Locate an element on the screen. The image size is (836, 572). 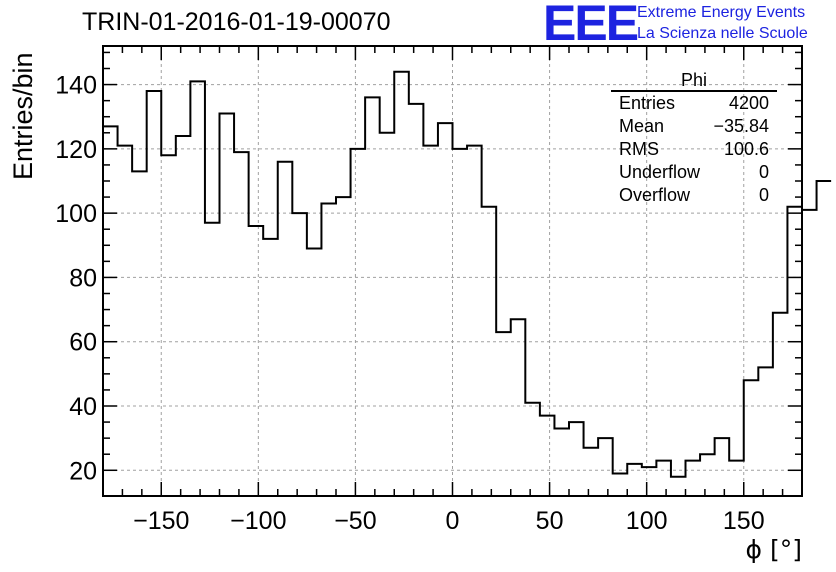
stats-row-entries: Entries 4200 is located at coordinates (694, 103).